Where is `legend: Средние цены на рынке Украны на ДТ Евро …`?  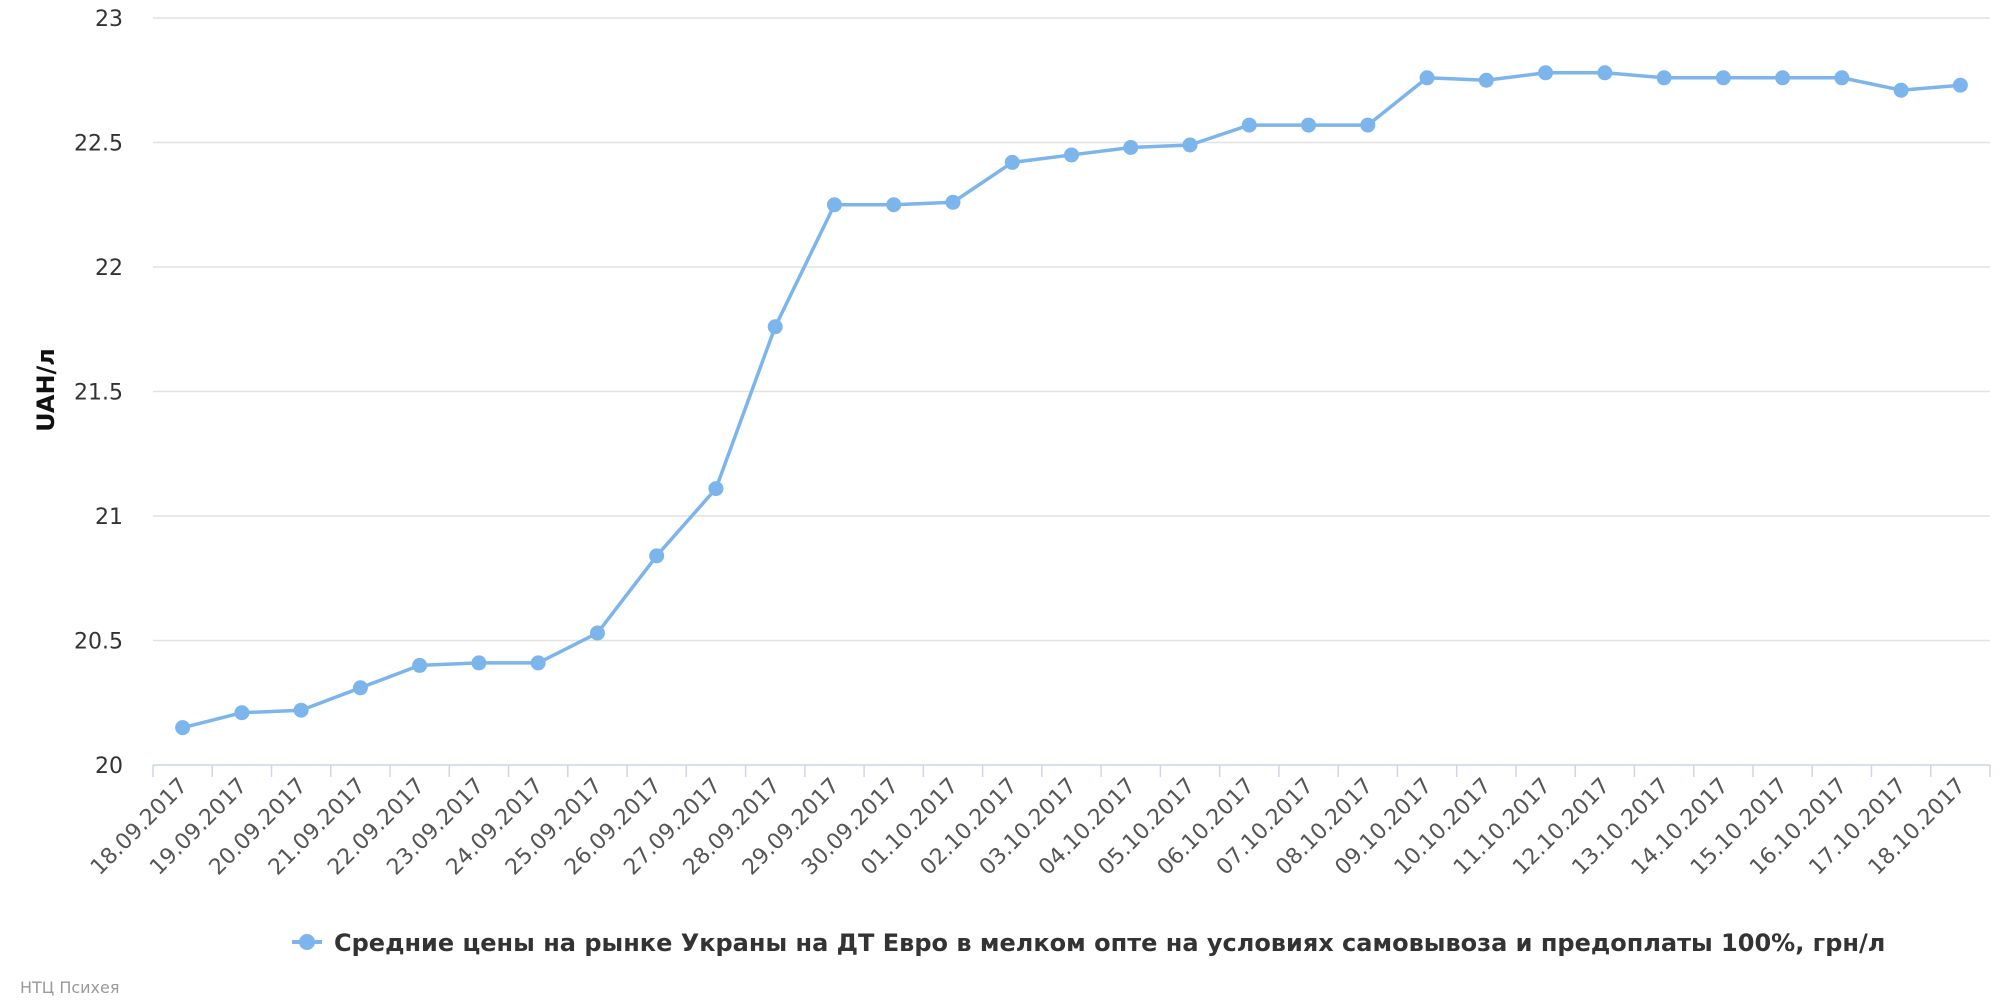 legend: Средние цены на рынке Украны на ДТ Евро … is located at coordinates (1088, 943).